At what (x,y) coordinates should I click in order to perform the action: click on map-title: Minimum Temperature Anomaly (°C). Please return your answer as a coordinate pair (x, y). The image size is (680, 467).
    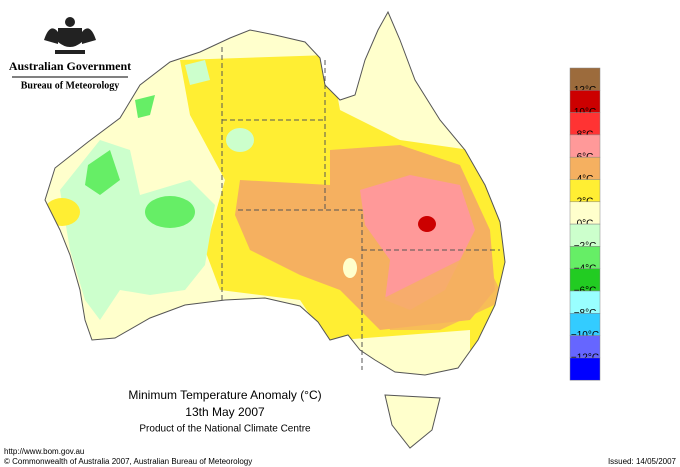
    Looking at the image, I should click on (224, 395).